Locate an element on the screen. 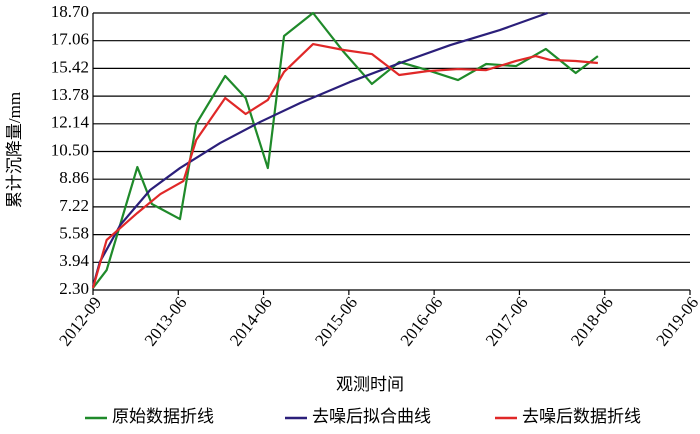 The image size is (700, 434). y-tick-label: 15.42 is located at coordinates (70, 66).